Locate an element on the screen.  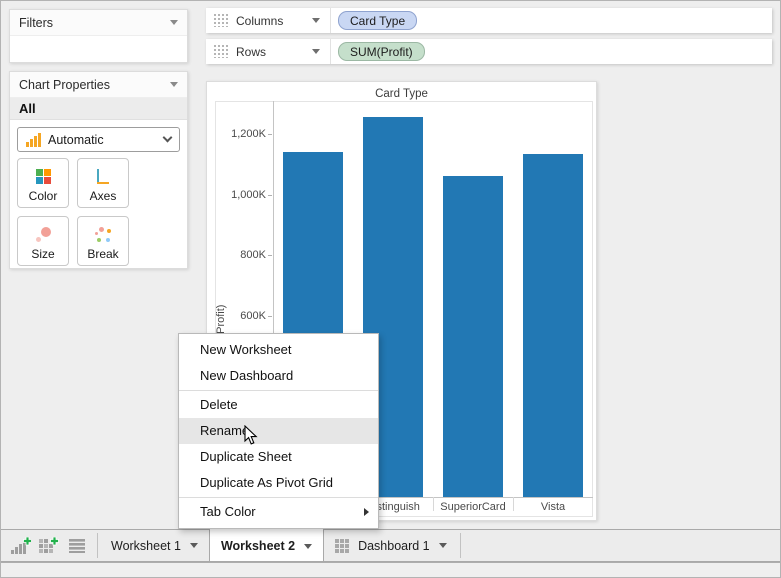
columns-menu-chevron-icon is located at coordinates (316, 20).